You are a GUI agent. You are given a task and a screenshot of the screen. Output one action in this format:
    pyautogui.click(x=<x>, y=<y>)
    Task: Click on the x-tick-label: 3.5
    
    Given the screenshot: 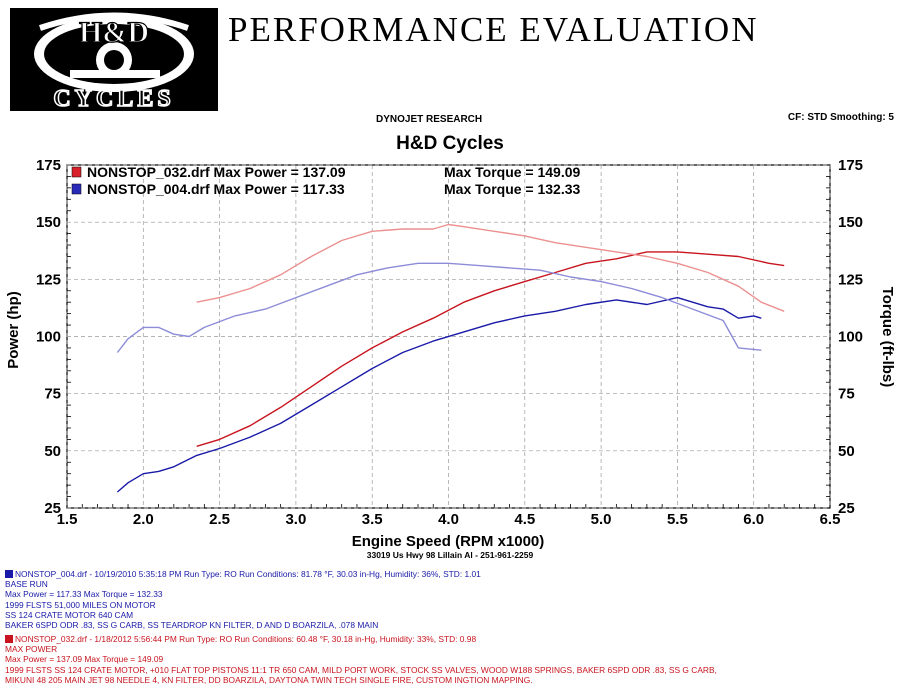 What is the action you would take?
    pyautogui.click(x=372, y=519)
    